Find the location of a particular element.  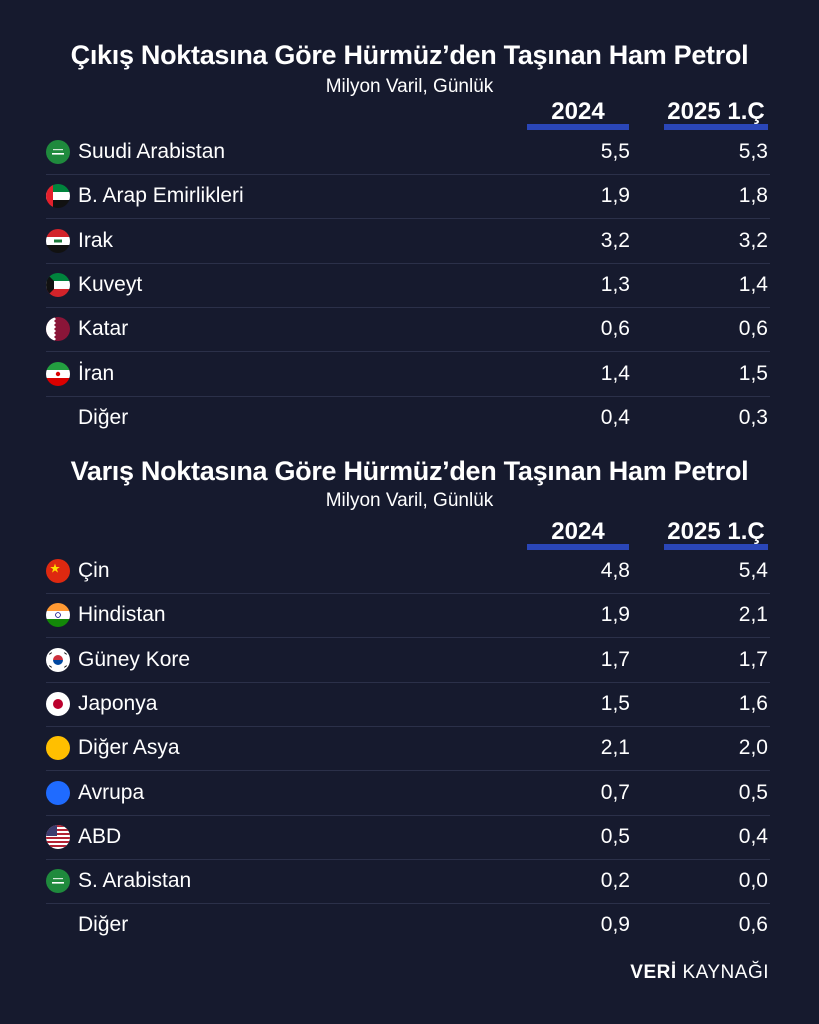

value-2025-q1: 0,3 is located at coordinates (753, 417).